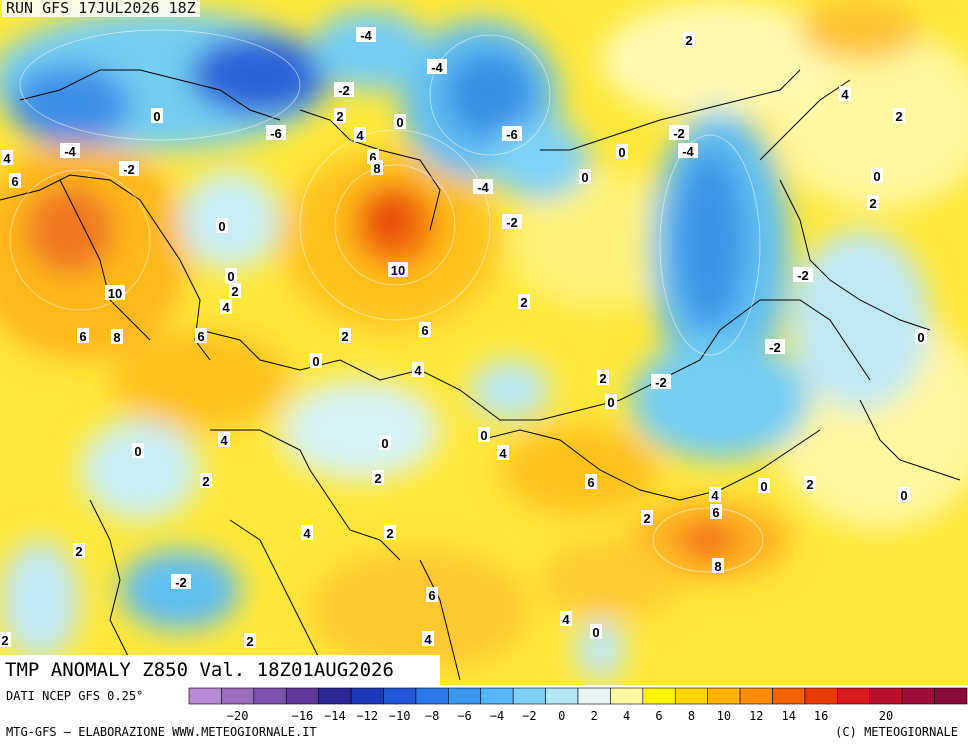  I want to click on copyright: (C) METEOGIORNALE, so click(896, 732).